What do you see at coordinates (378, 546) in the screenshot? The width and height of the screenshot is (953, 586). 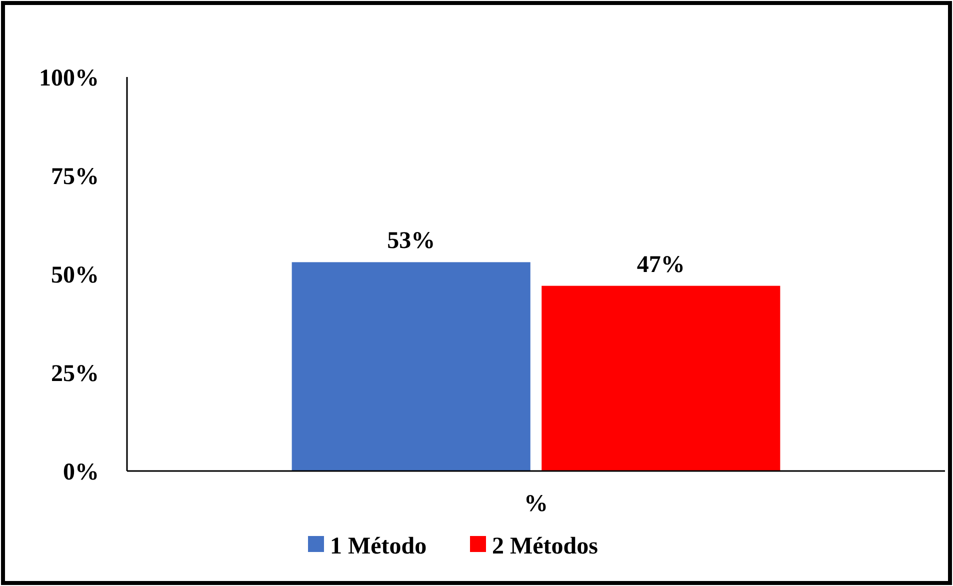 I see `legend-label: 1 Método` at bounding box center [378, 546].